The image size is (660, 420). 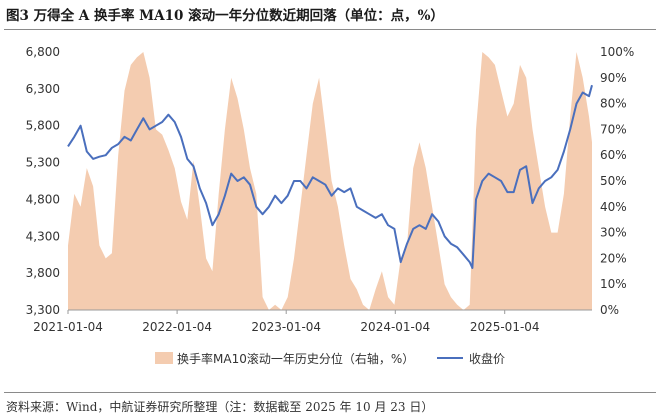 I want to click on x-tick-label: 2021-01-04, so click(x=68, y=327).